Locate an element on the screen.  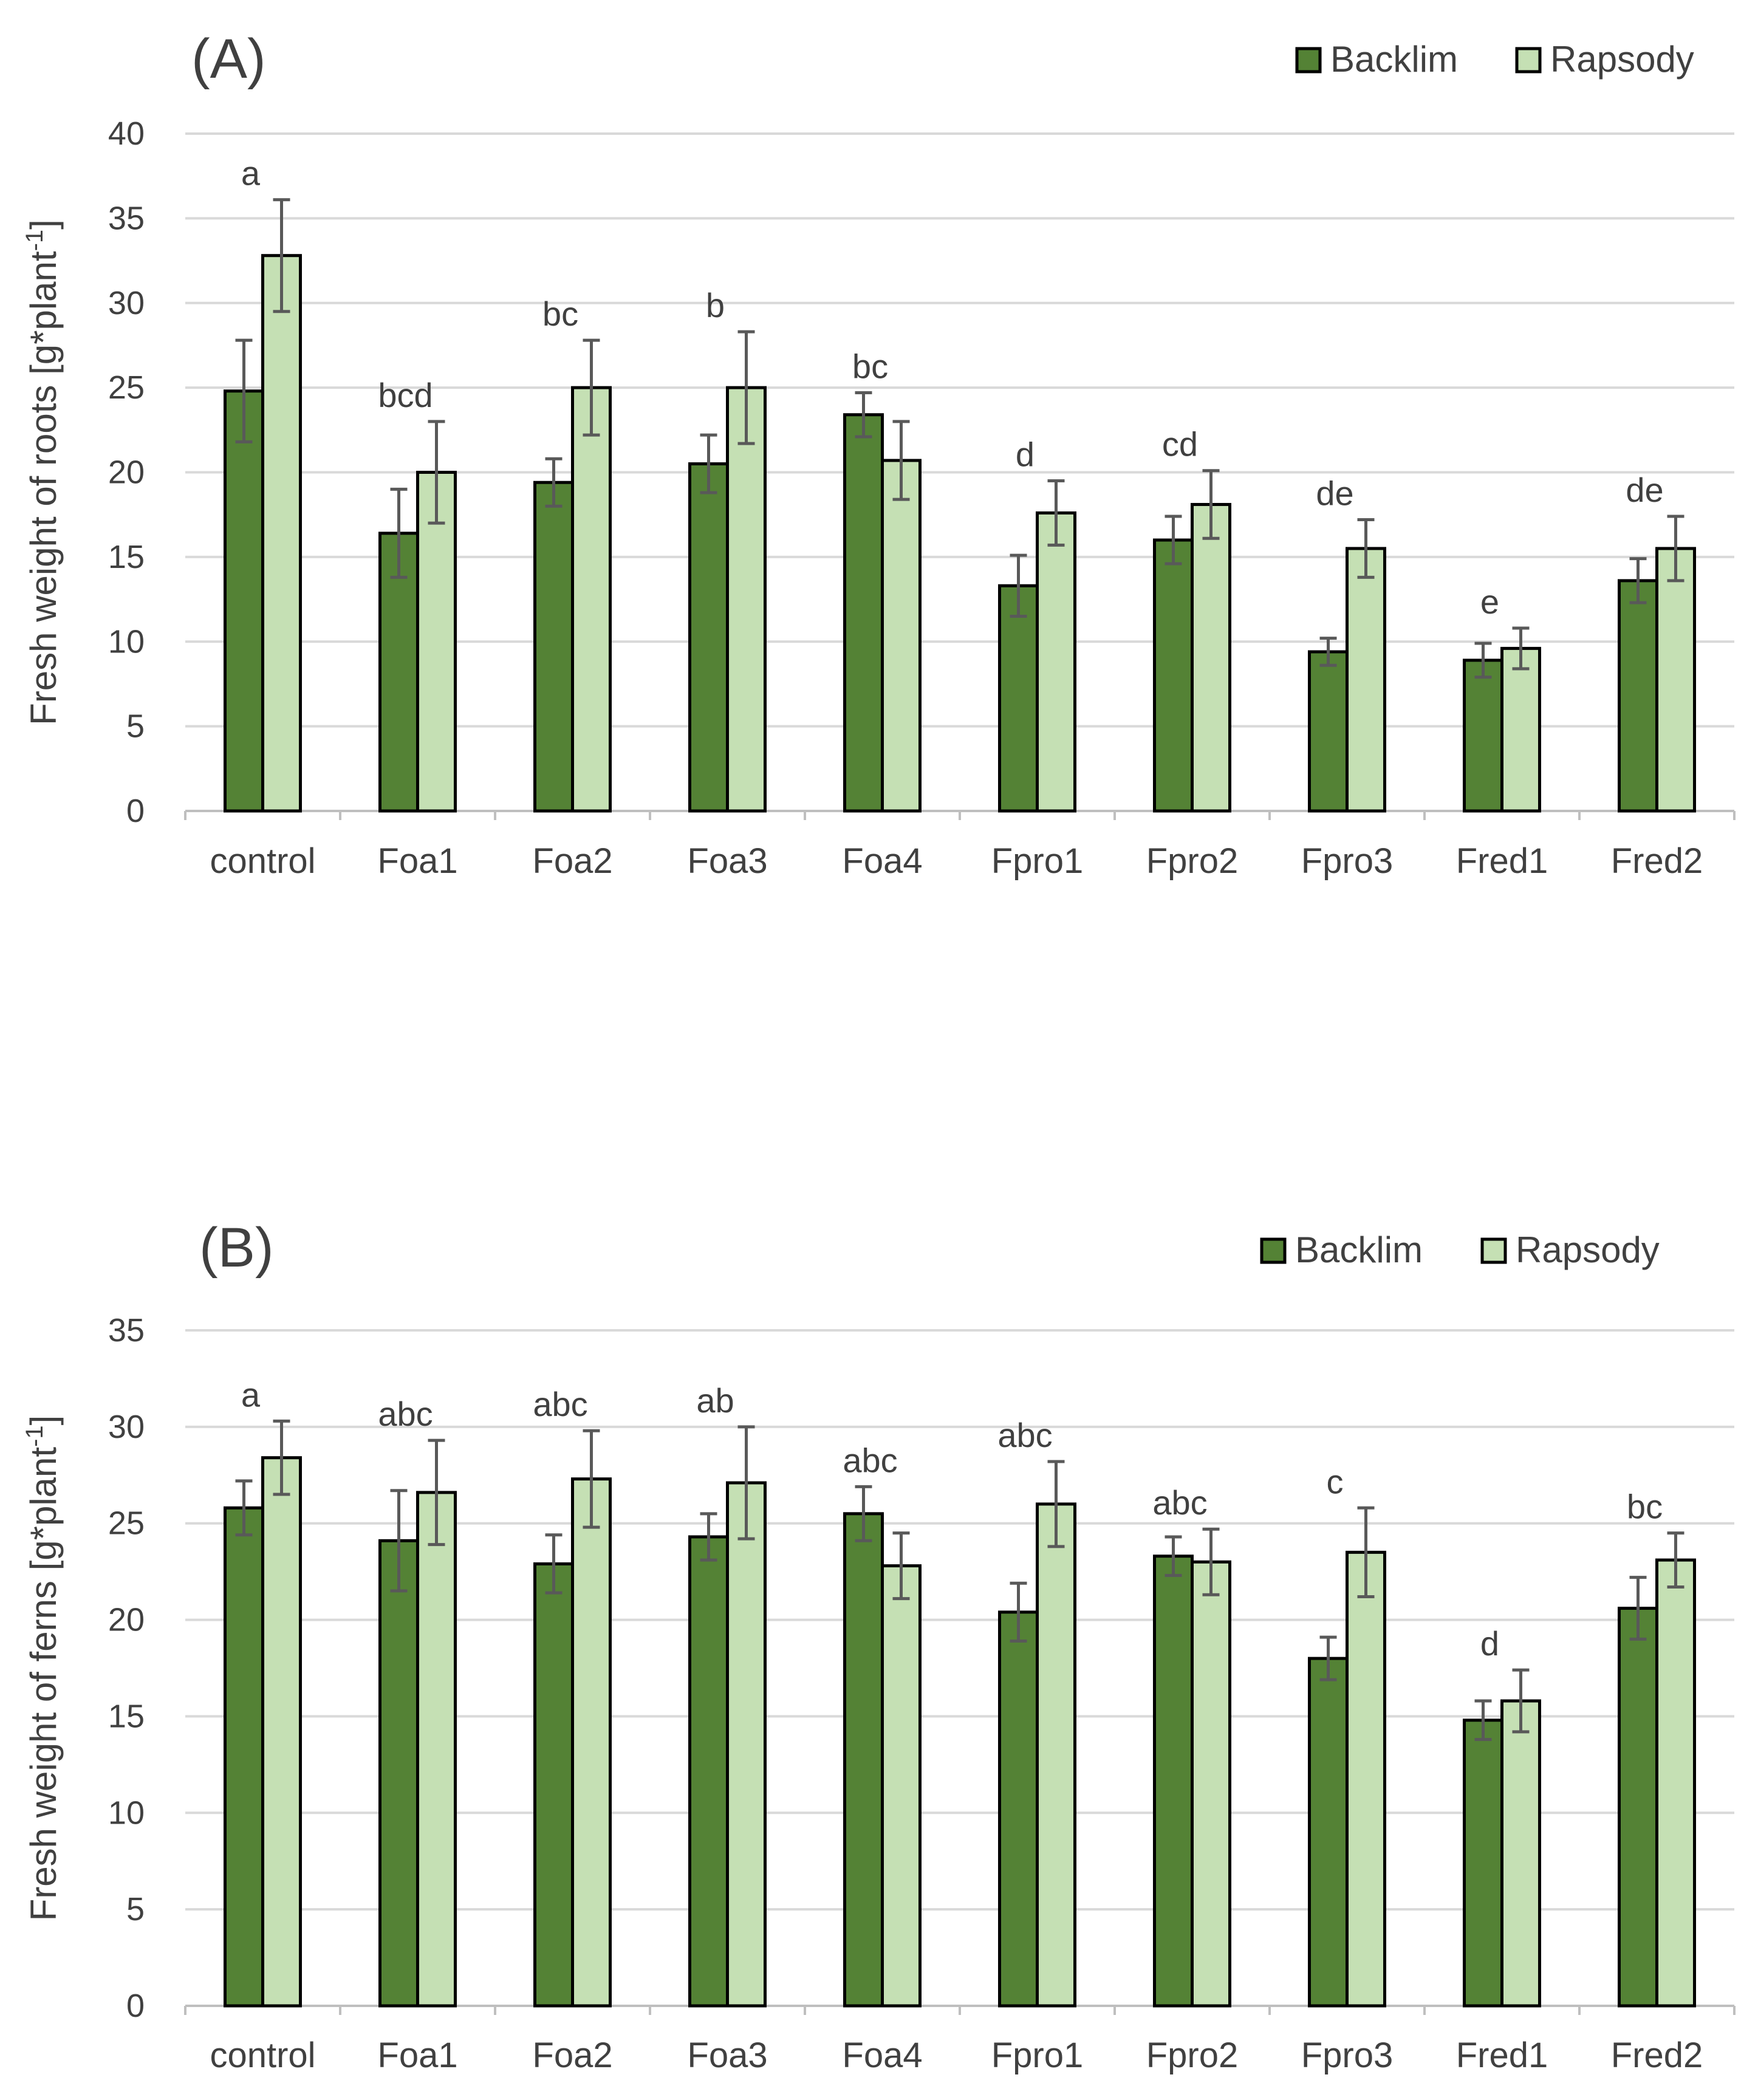
significance-letter: e is located at coordinates (1489, 602).